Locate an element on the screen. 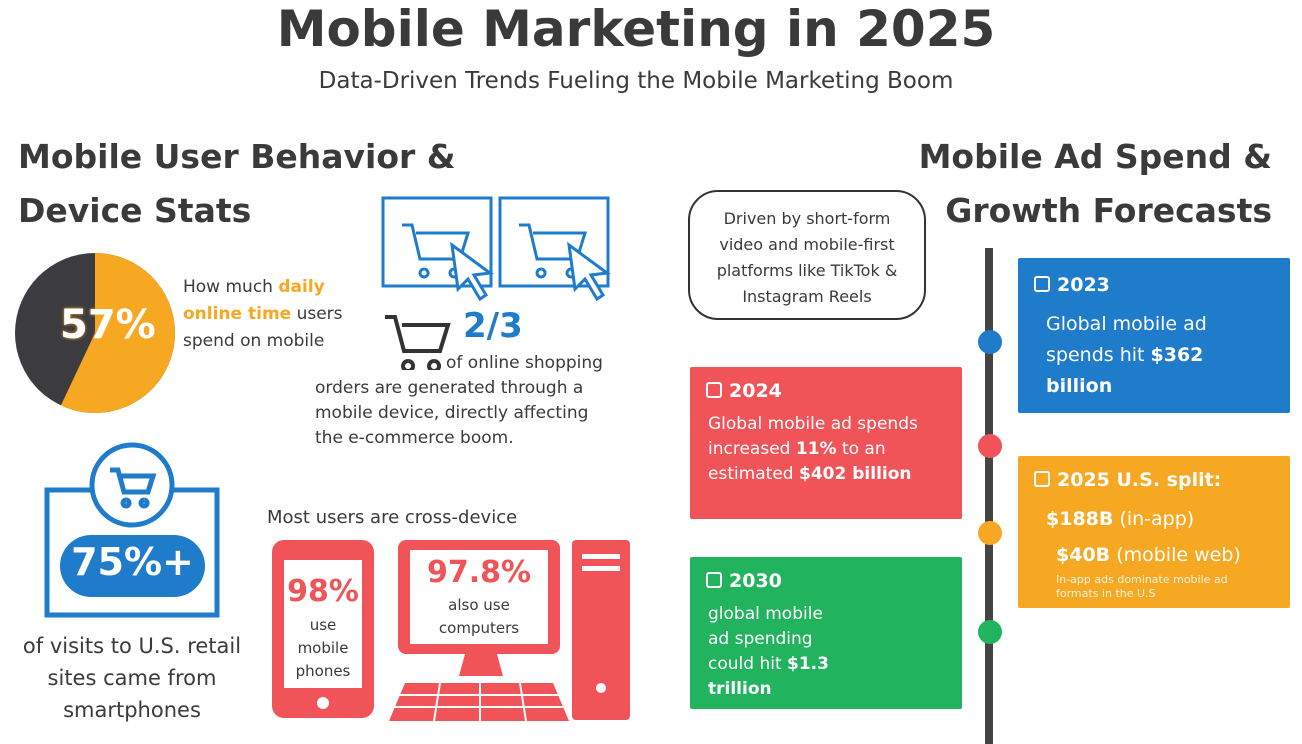 The image size is (1302, 744). text: global mobile ad spending could hit is located at coordinates (765, 639).